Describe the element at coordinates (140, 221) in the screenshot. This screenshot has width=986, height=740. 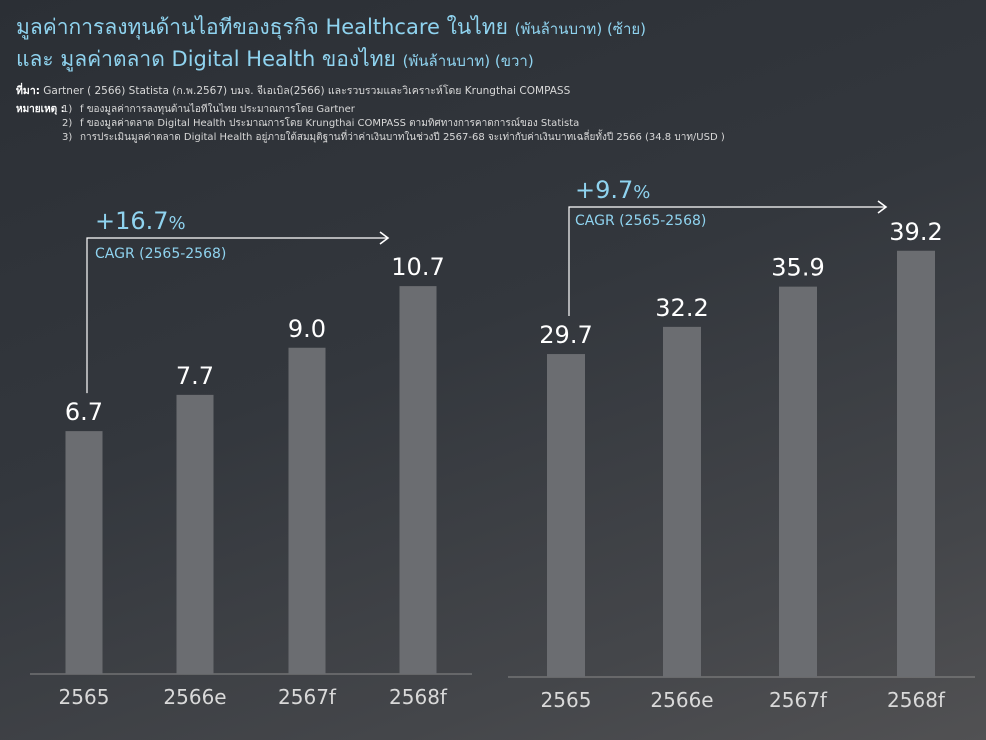
I see `cagr-value: +16.7%` at that location.